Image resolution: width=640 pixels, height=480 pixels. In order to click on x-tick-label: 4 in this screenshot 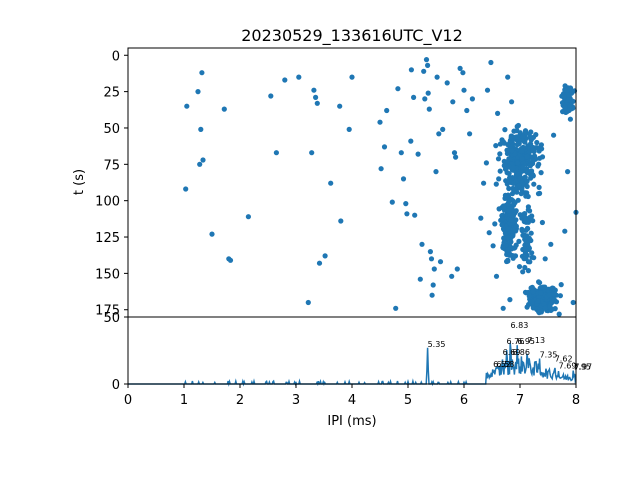, I will do `click(352, 400)`.